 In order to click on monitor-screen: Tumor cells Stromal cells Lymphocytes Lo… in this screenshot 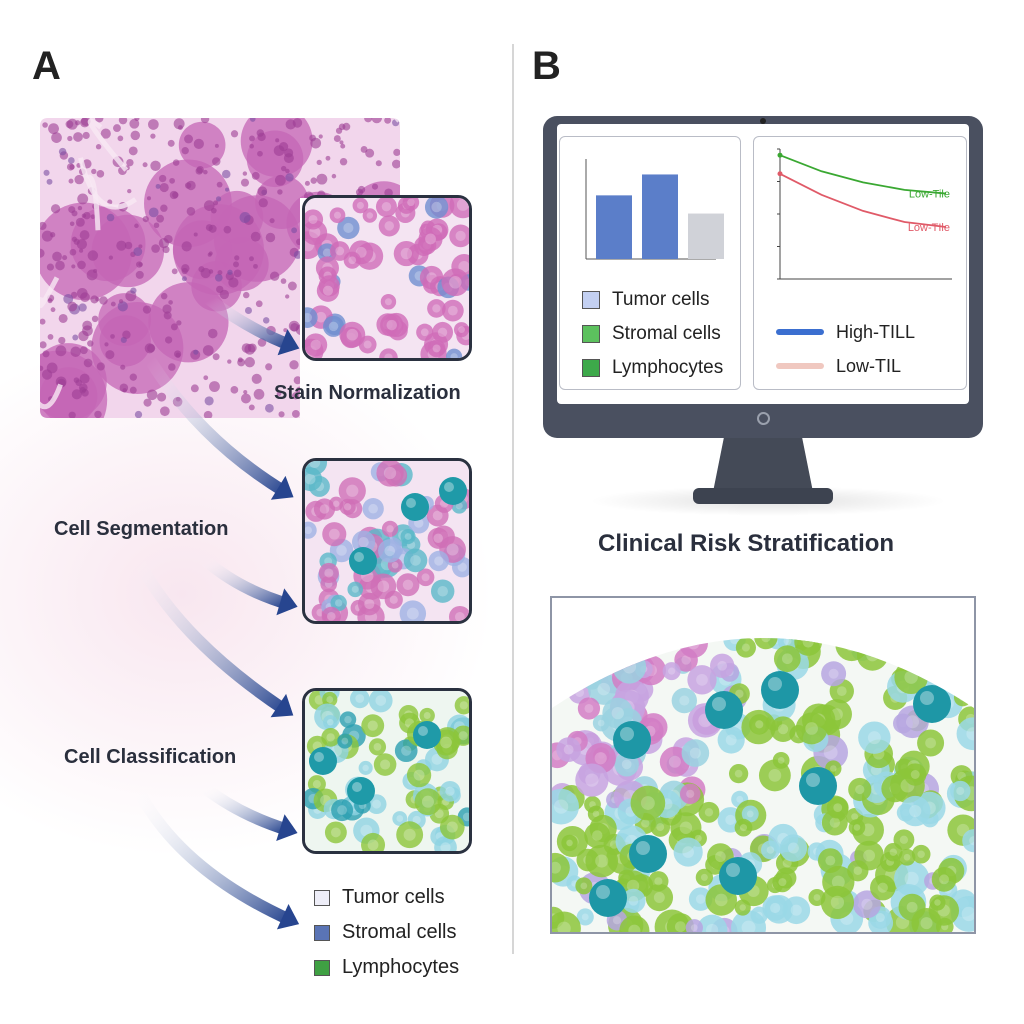, I will do `click(763, 264)`.